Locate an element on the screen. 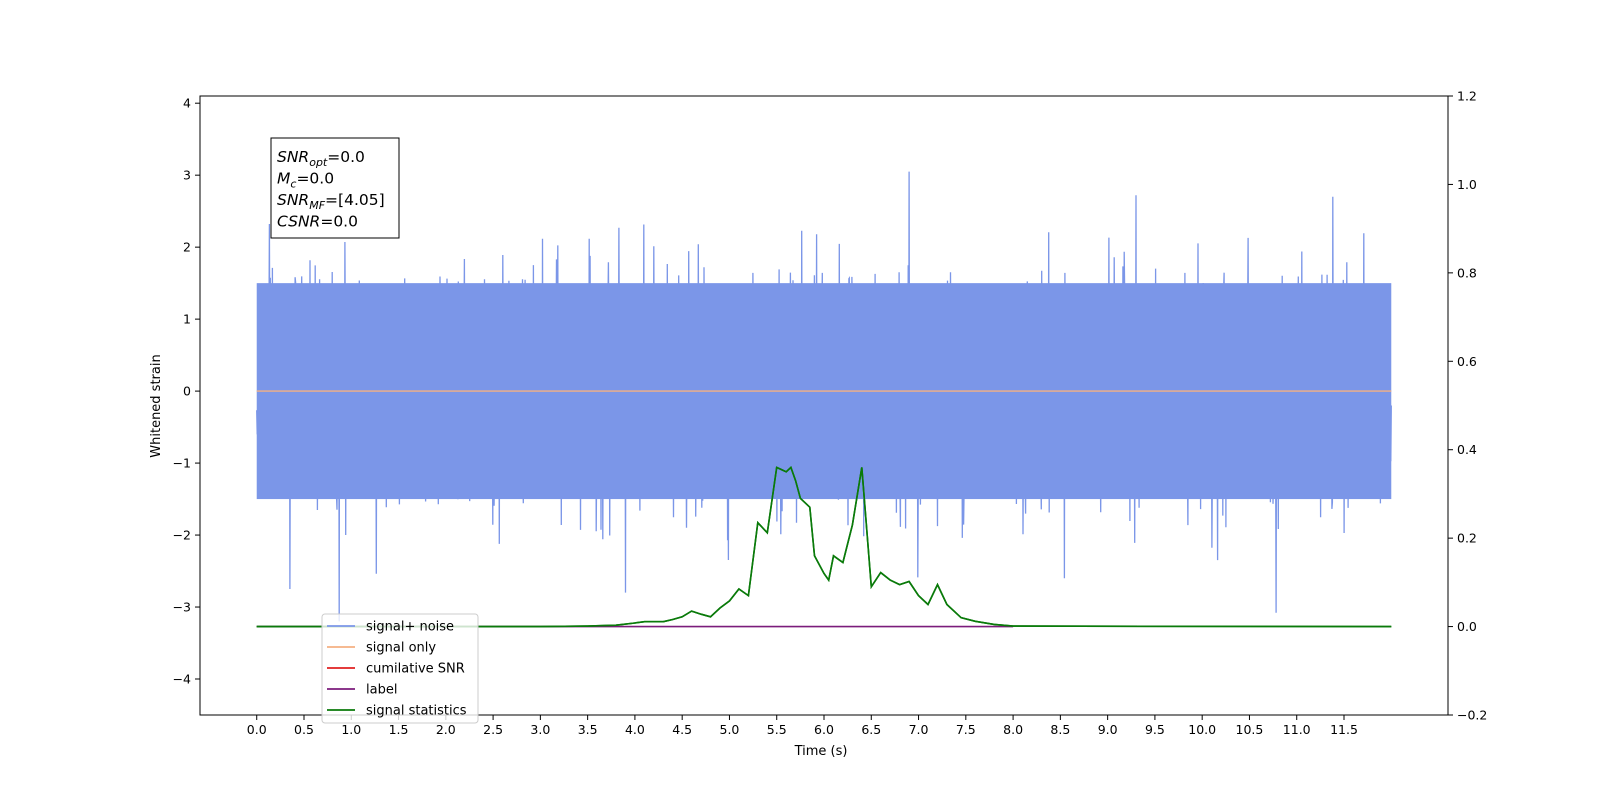 The height and width of the screenshot is (800, 1600). x-tick-label: 5.5 is located at coordinates (777, 729).